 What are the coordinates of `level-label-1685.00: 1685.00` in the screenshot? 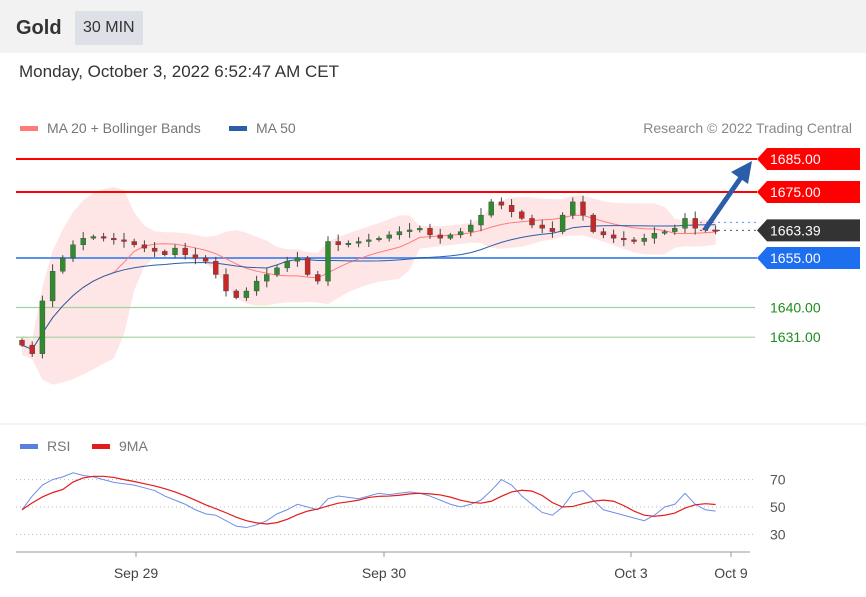 It's located at (795, 159).